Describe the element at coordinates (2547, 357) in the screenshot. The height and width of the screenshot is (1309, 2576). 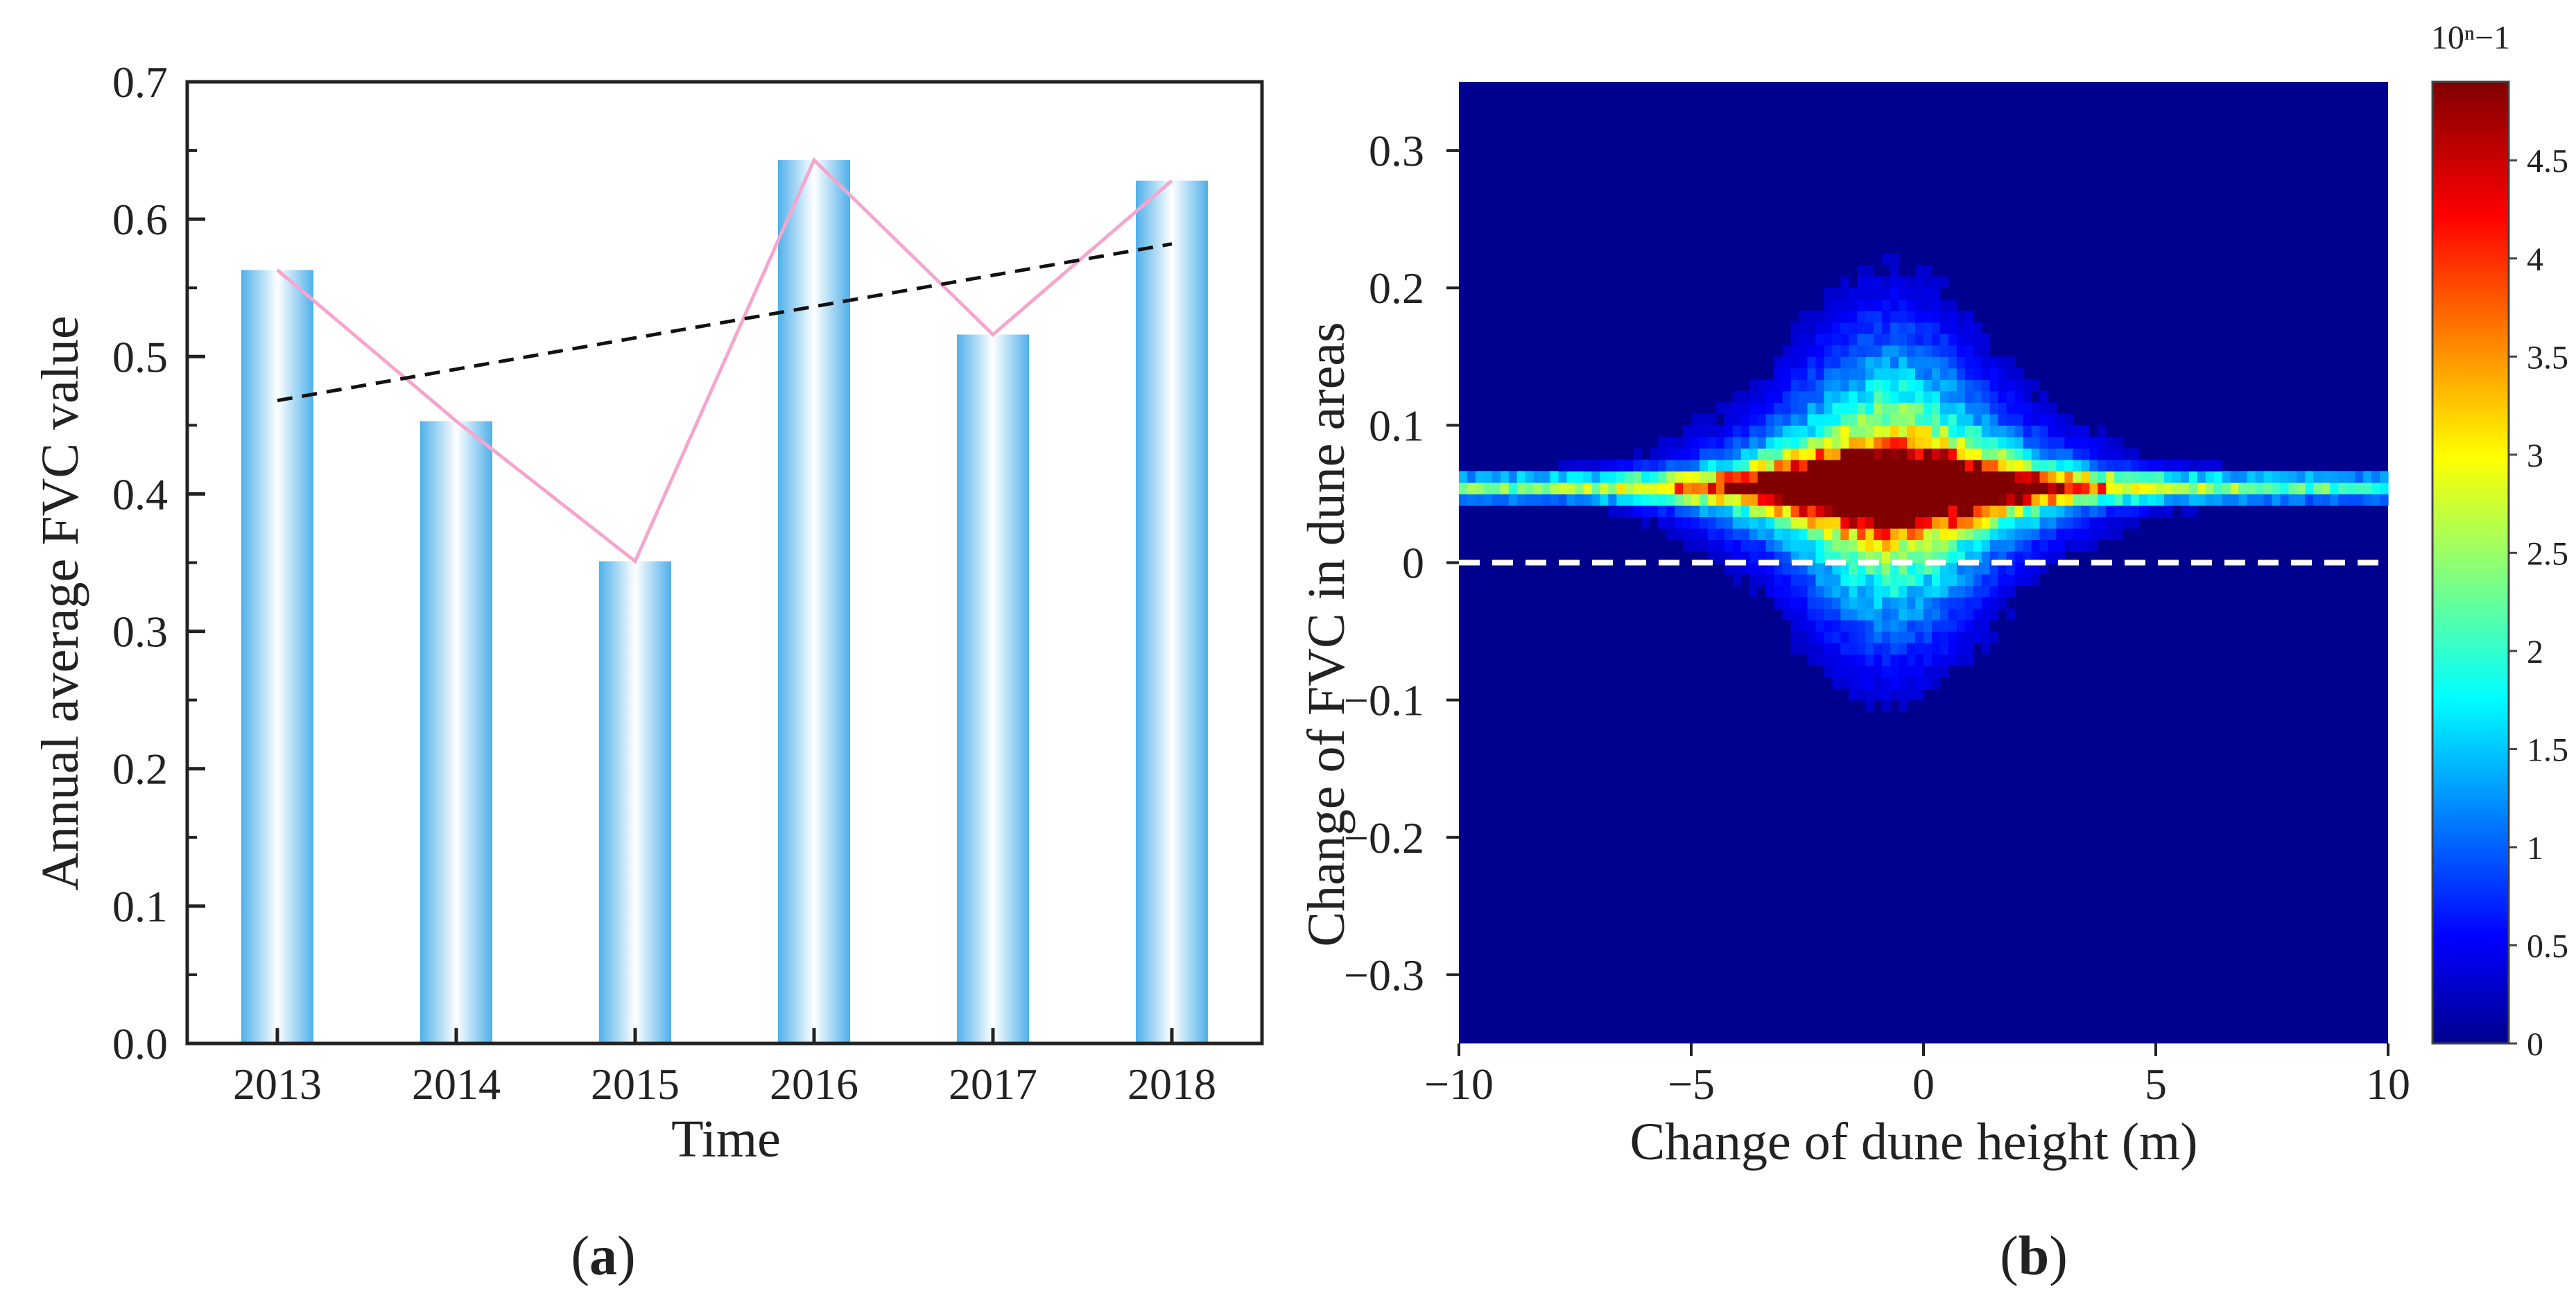
I see `colorbar-tick-label: 3.5` at that location.